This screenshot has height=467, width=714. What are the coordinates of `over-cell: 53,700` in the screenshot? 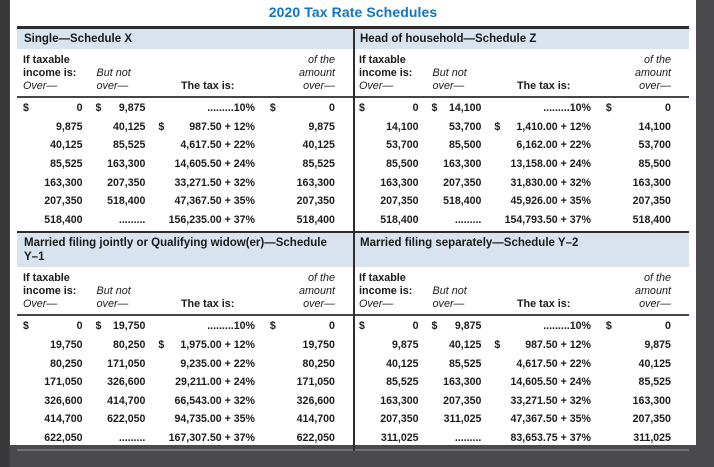 It's located at (388, 145).